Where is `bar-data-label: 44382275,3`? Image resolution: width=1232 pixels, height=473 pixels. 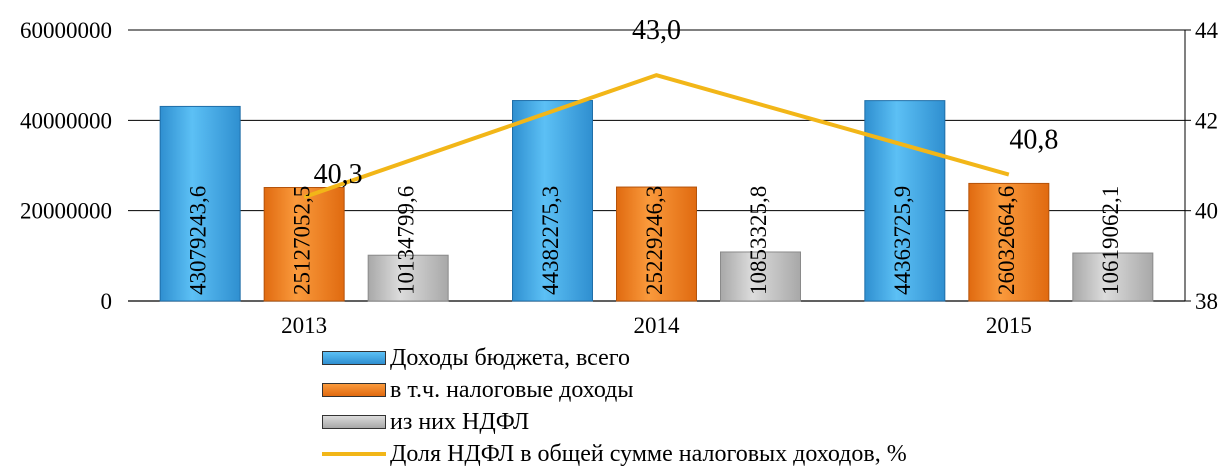 bar-data-label: 44382275,3 is located at coordinates (550, 240).